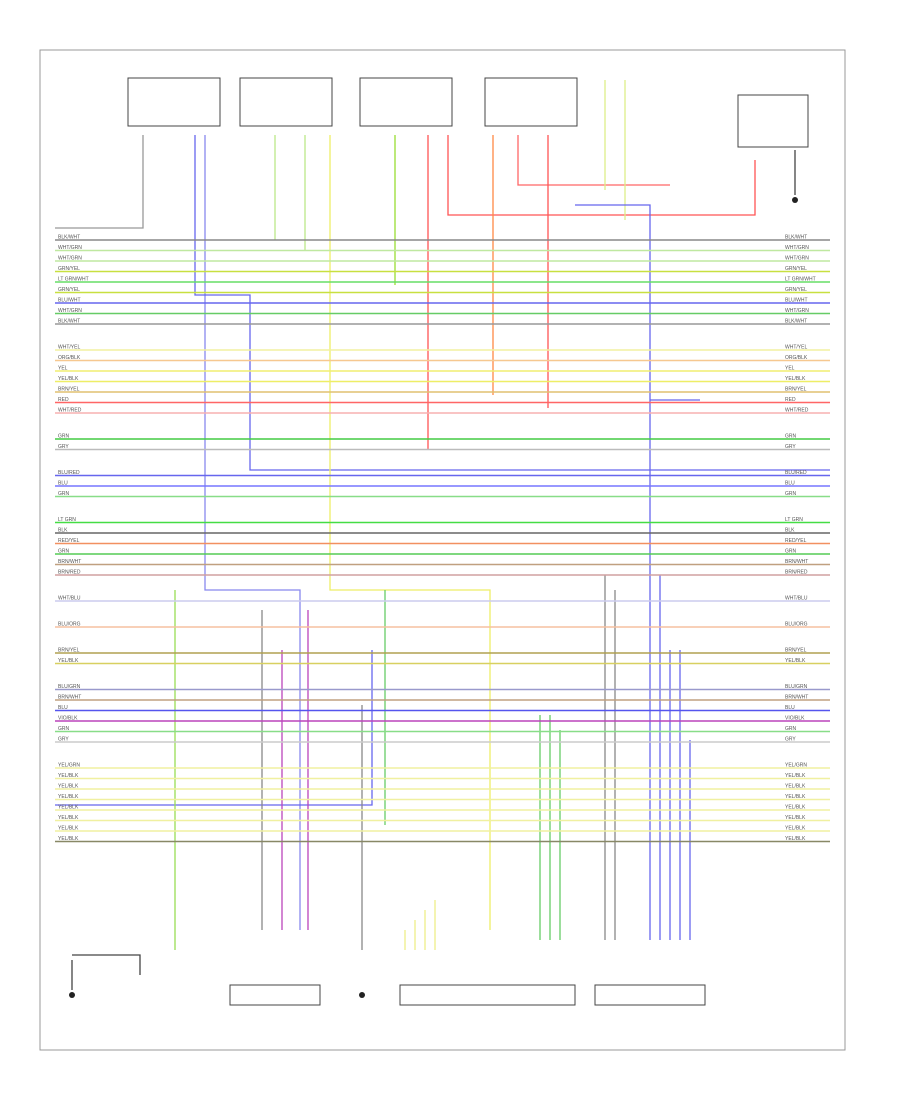 Image resolution: width=900 pixels, height=1105 pixels. I want to click on wire-label: BLU/RED, so click(796, 473).